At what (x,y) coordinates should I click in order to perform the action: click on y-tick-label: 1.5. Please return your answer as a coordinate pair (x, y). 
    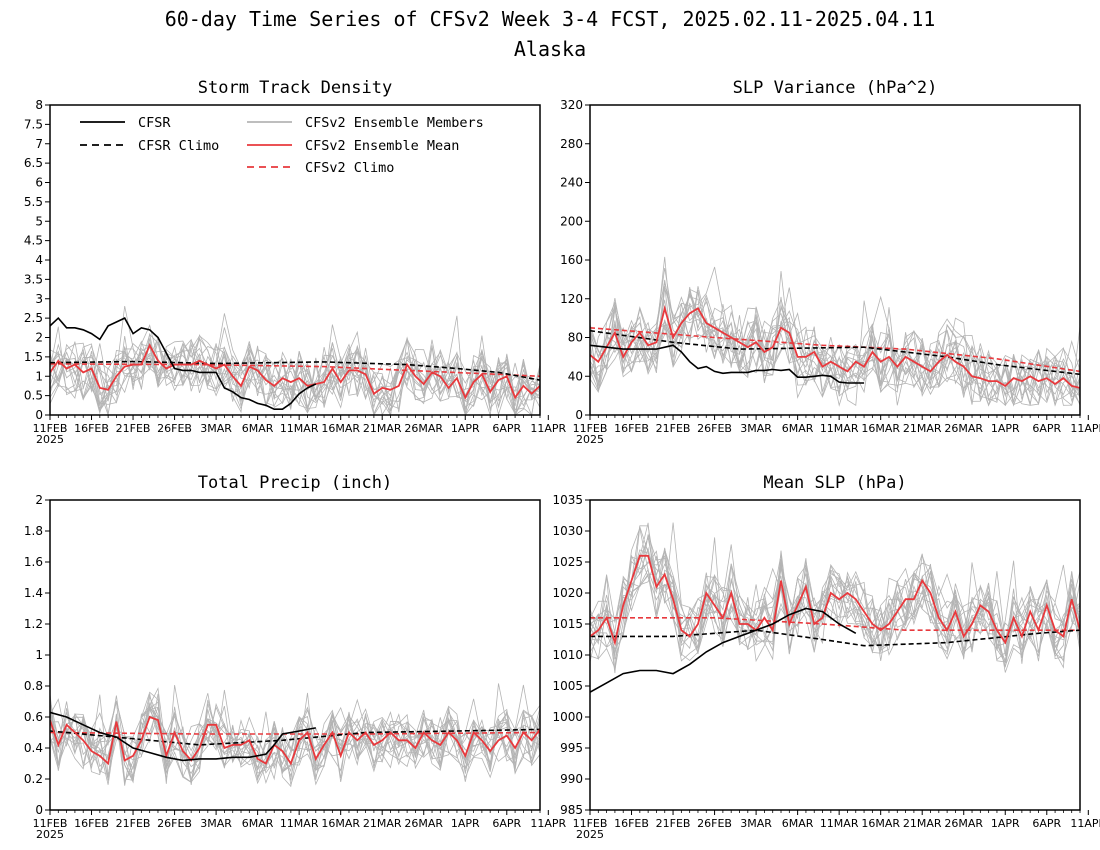
    Looking at the image, I should click on (33, 357).